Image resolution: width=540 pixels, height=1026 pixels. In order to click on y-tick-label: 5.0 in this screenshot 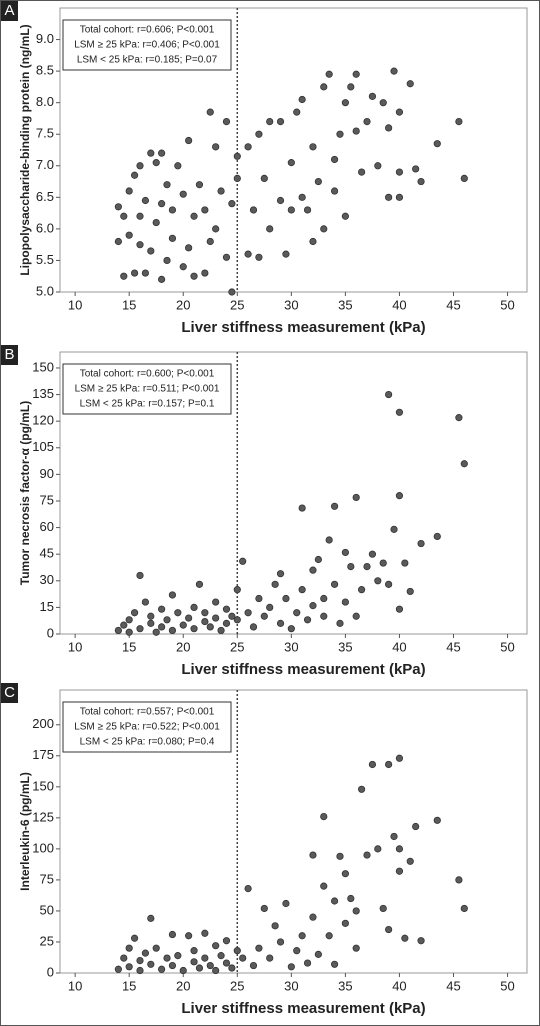, I will do `click(45, 290)`.